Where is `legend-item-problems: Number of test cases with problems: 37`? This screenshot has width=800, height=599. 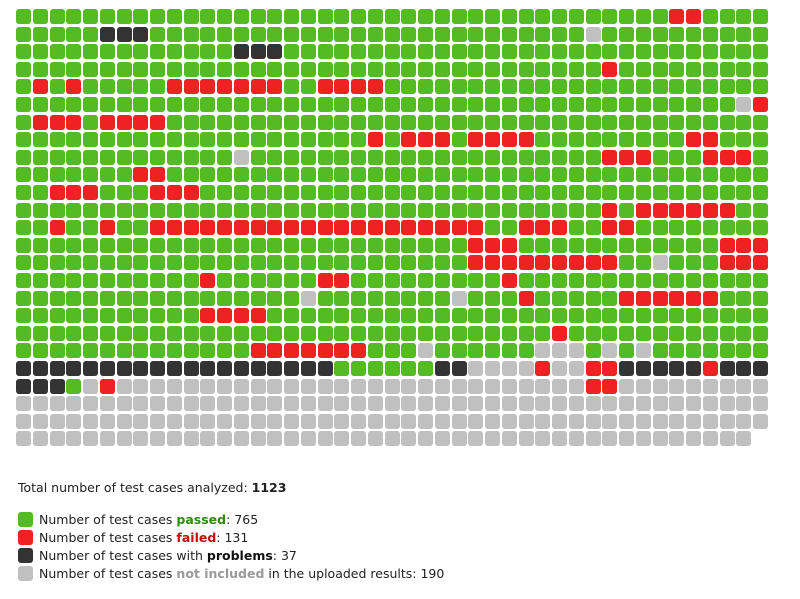 legend-item-problems: Number of test cases with problems: 37 is located at coordinates (231, 555).